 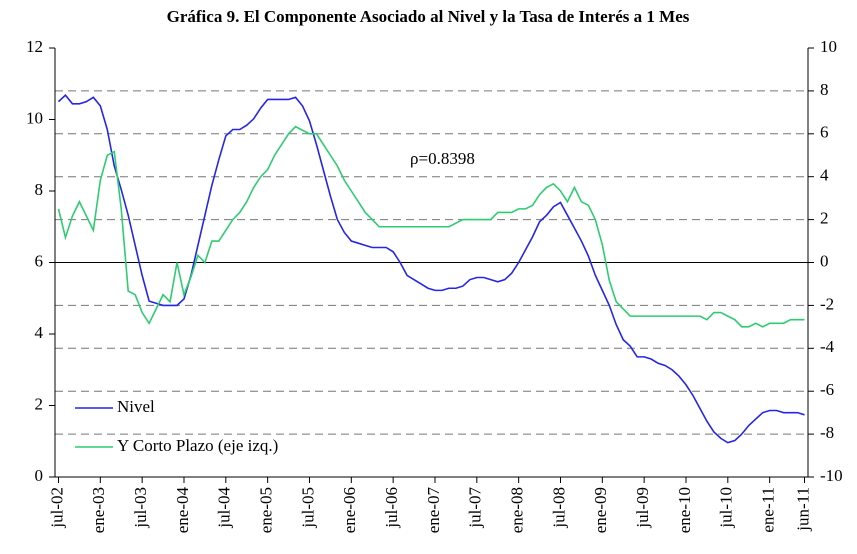 I want to click on x-tick-label: ene-08, so click(x=517, y=510).